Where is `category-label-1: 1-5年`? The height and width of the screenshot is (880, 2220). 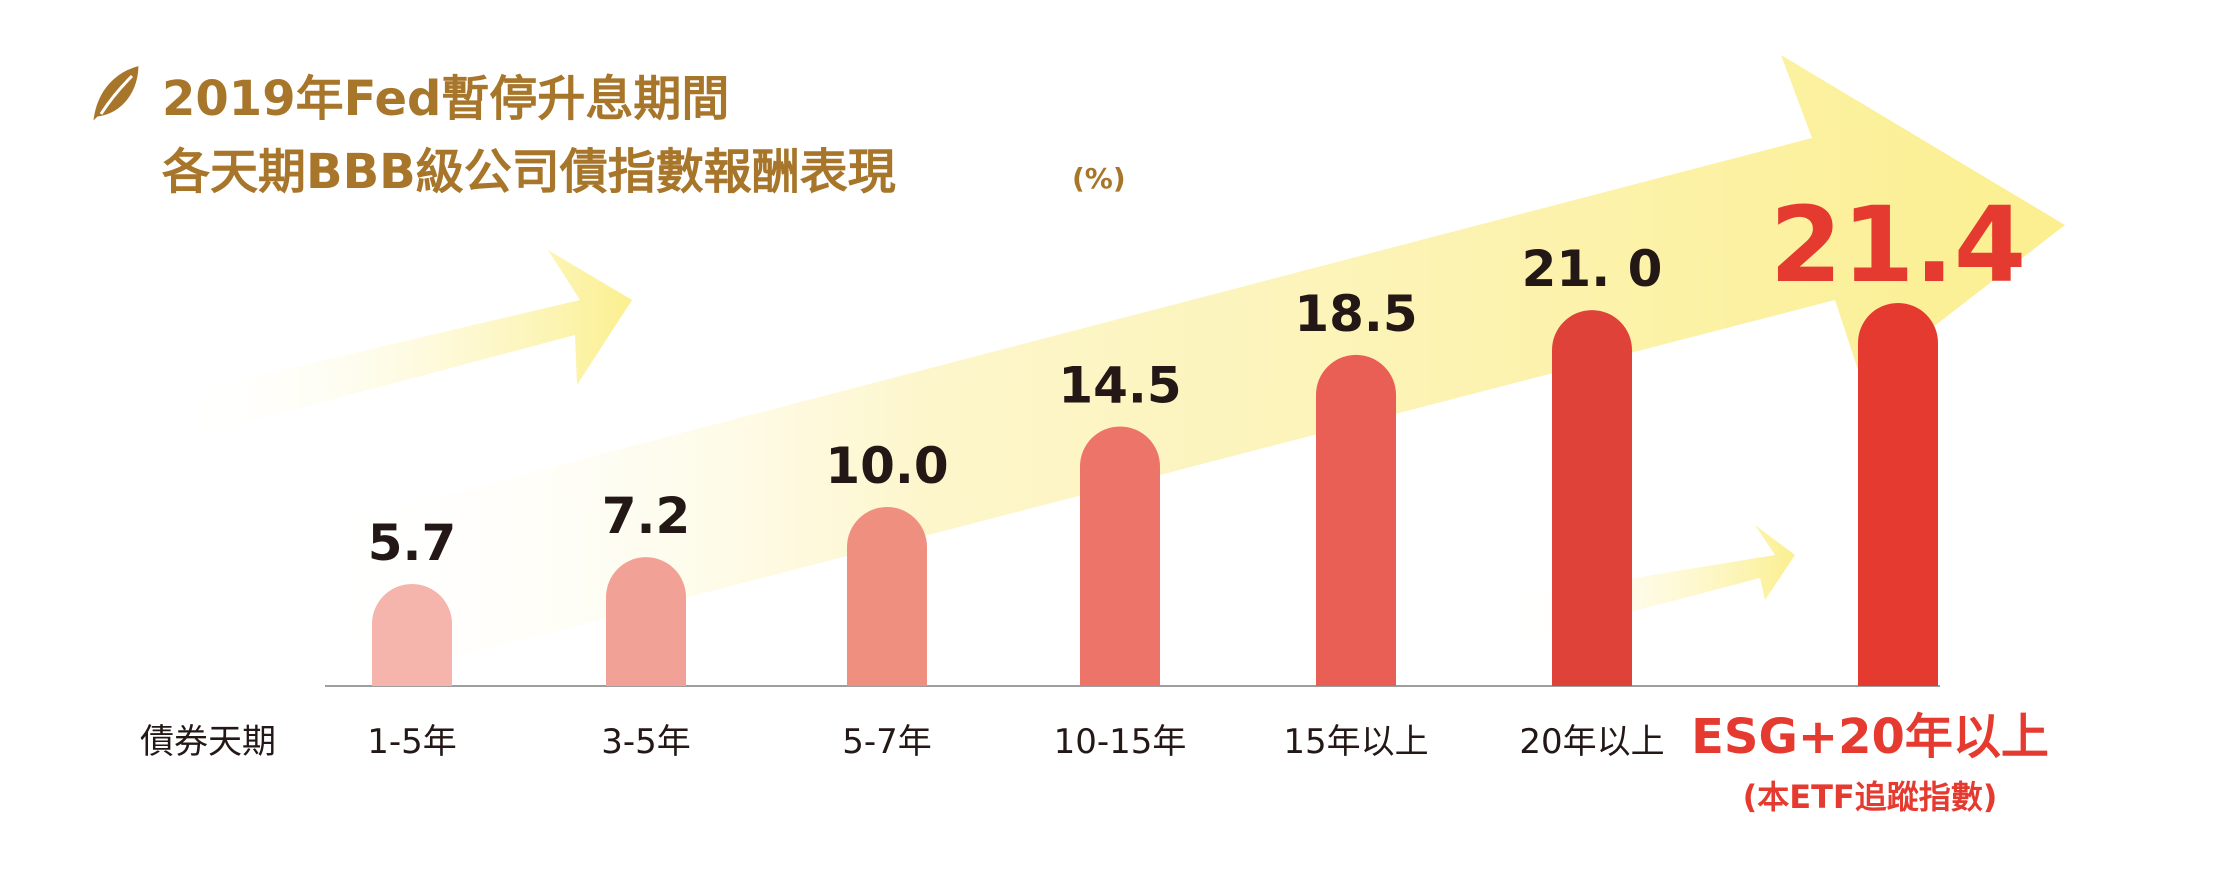 category-label-1: 1-5年 is located at coordinates (412, 742).